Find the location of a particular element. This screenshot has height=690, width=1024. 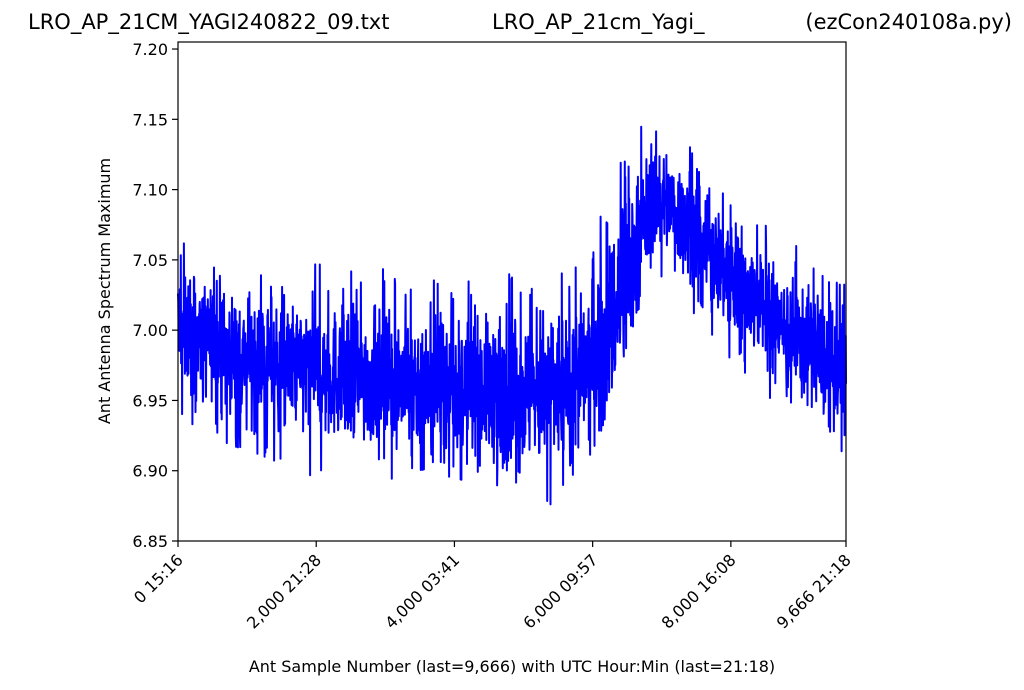

x-tick-label: 9,666 21:18 is located at coordinates (814, 591).